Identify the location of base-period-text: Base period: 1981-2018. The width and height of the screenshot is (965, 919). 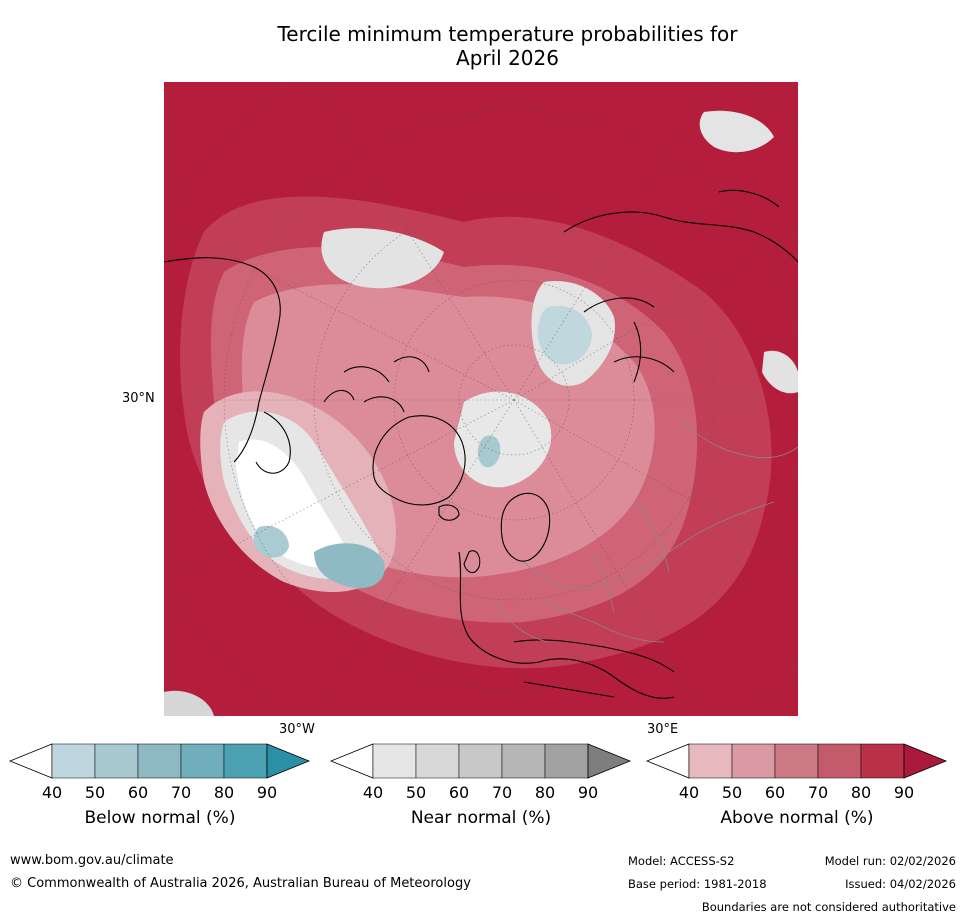
(697, 884).